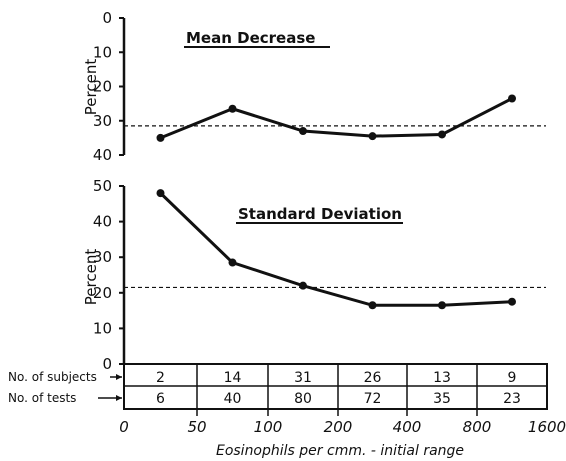 The width and height of the screenshot is (566, 461). I want to click on standard-deviation-y-label: Percent, so click(91, 277).